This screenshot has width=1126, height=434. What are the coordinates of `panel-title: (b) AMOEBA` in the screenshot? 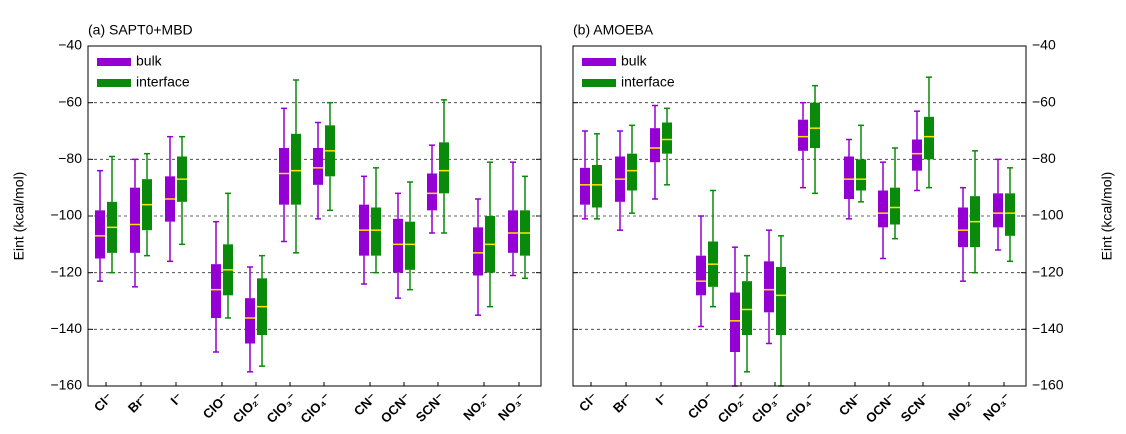 It's located at (613, 30).